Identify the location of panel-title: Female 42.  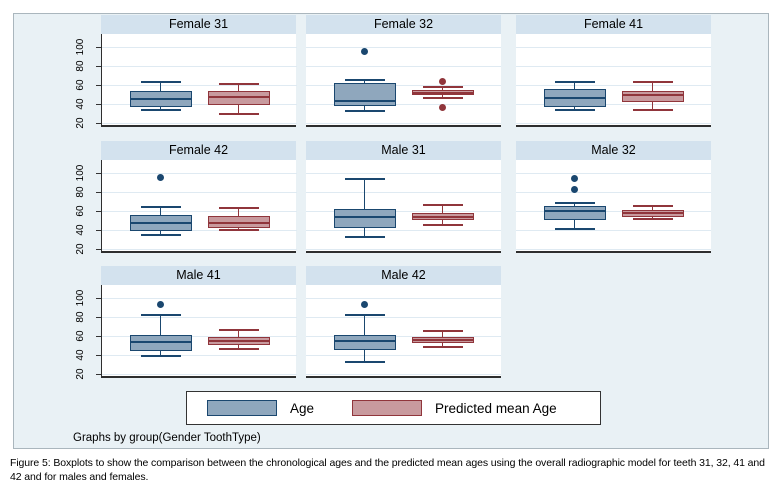
(198, 150).